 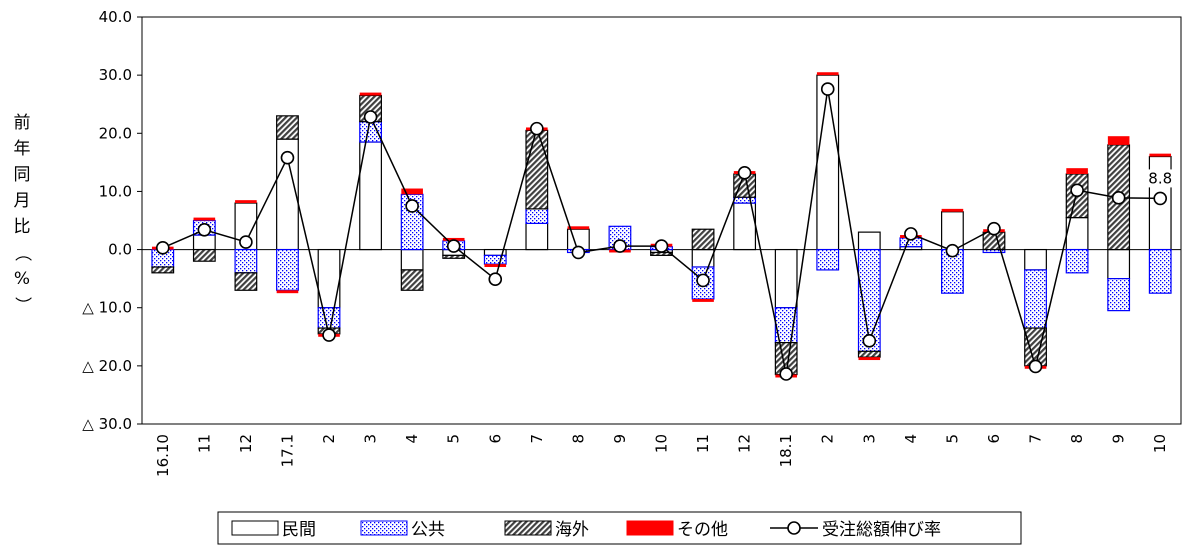 What do you see at coordinates (22, 227) in the screenshot?
I see `y-axis-label-char: 比` at bounding box center [22, 227].